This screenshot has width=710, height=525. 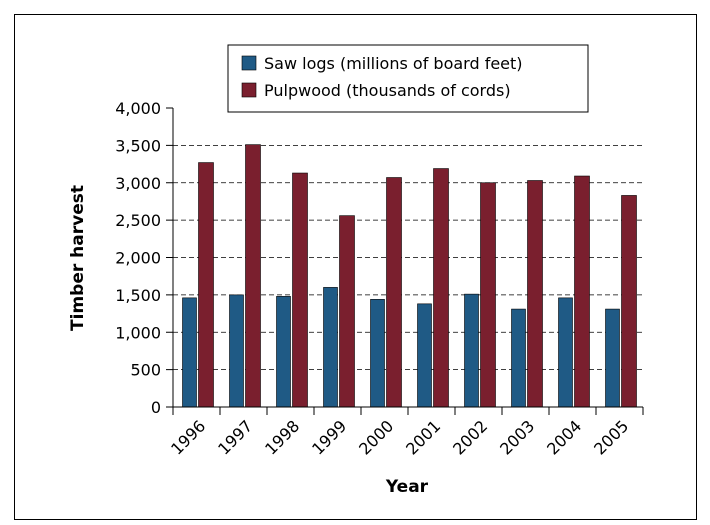 I want to click on y-tick-label: 3,000, so click(x=138, y=183).